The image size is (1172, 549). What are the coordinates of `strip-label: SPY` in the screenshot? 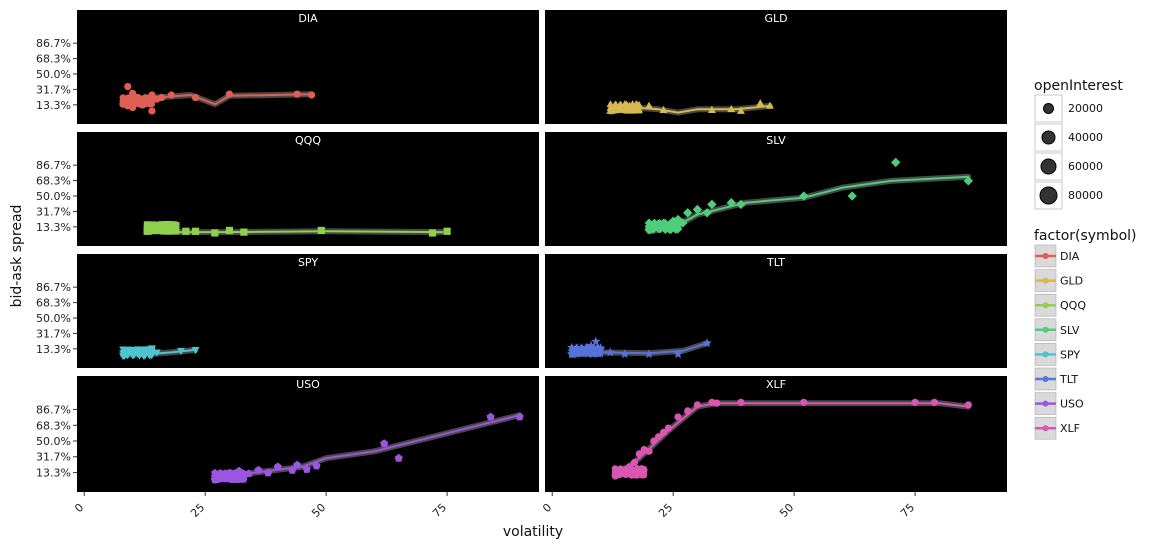 It's located at (308, 262).